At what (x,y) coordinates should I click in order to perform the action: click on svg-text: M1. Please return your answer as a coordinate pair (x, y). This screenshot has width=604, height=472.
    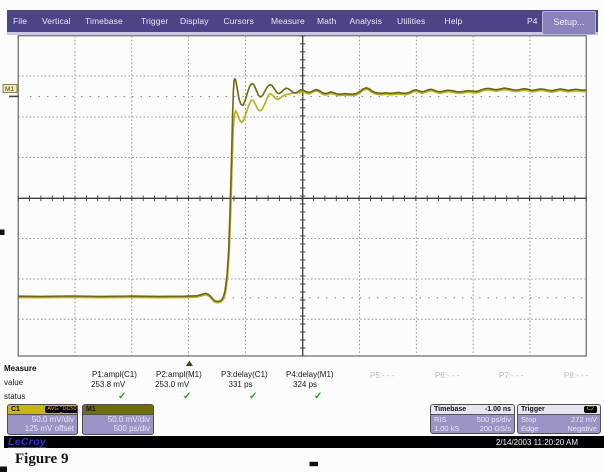
    Looking at the image, I should click on (9, 89).